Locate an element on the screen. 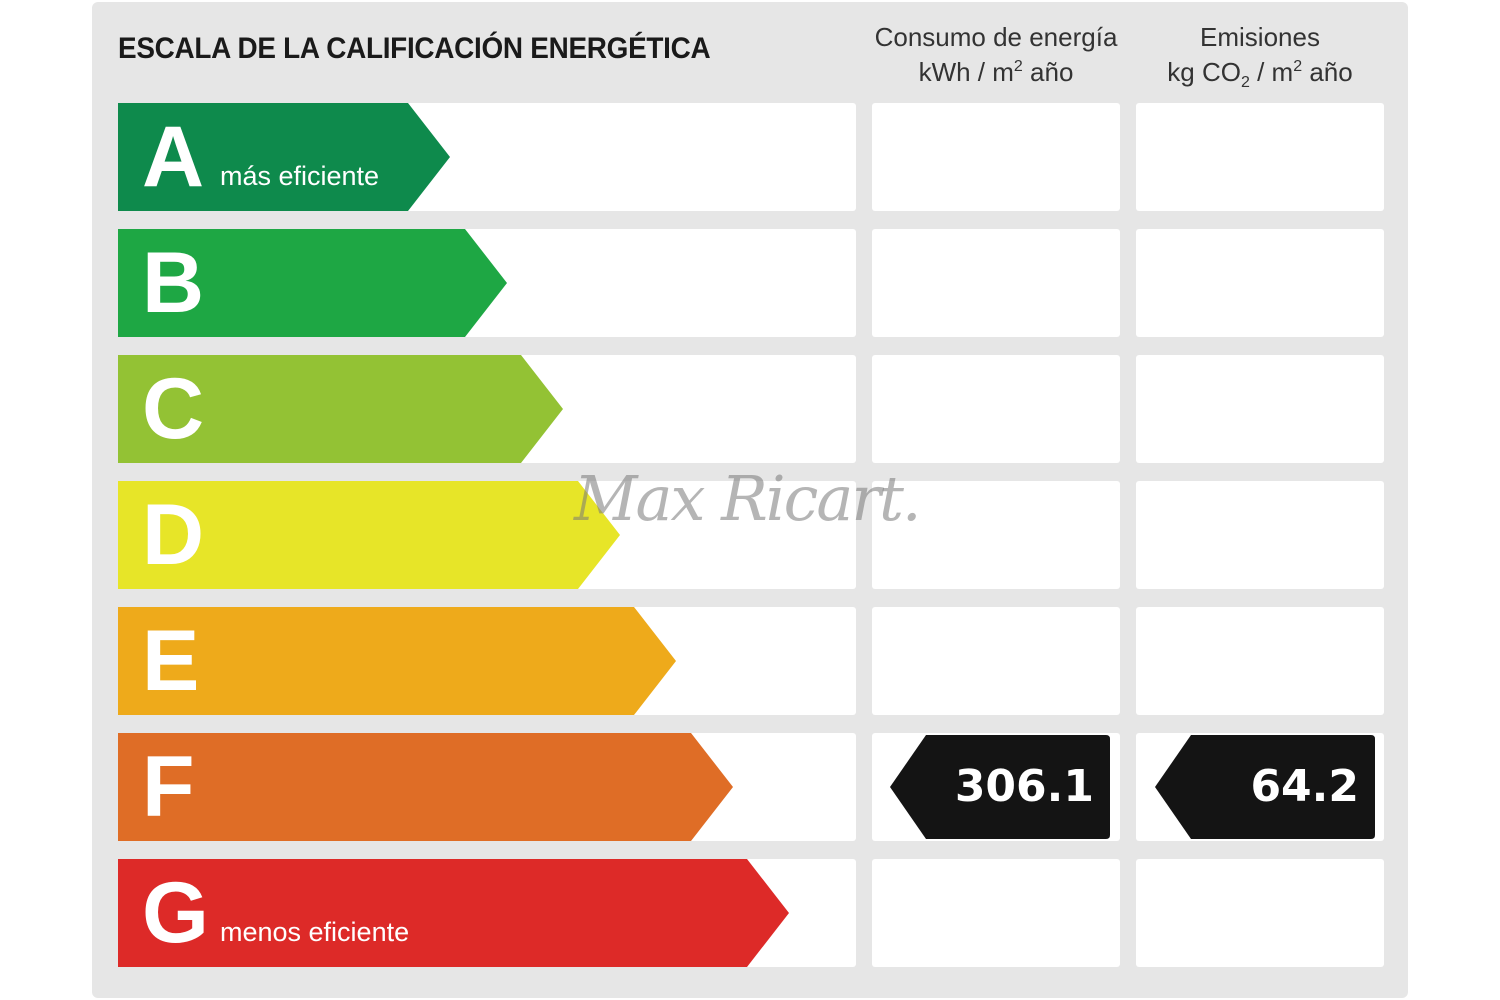  band-letter-a: A is located at coordinates (173, 157).